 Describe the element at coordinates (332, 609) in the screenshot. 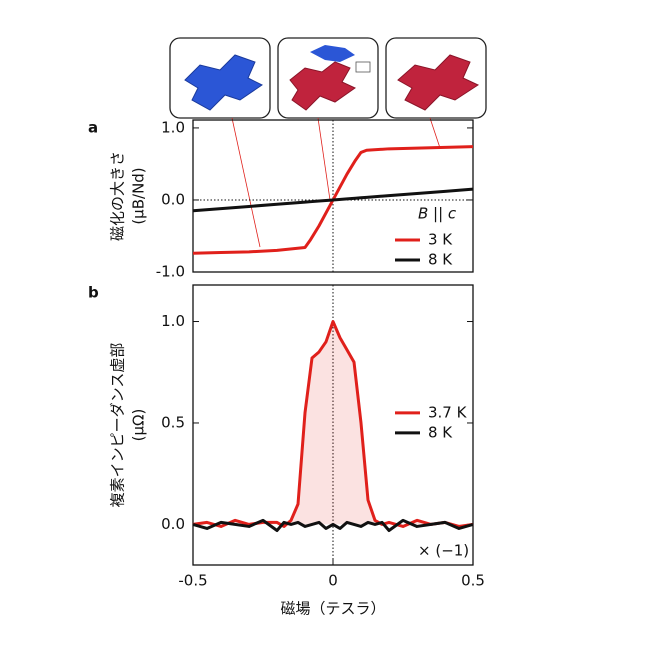

I see `x-axis-label: 磁場（テスラ）` at that location.